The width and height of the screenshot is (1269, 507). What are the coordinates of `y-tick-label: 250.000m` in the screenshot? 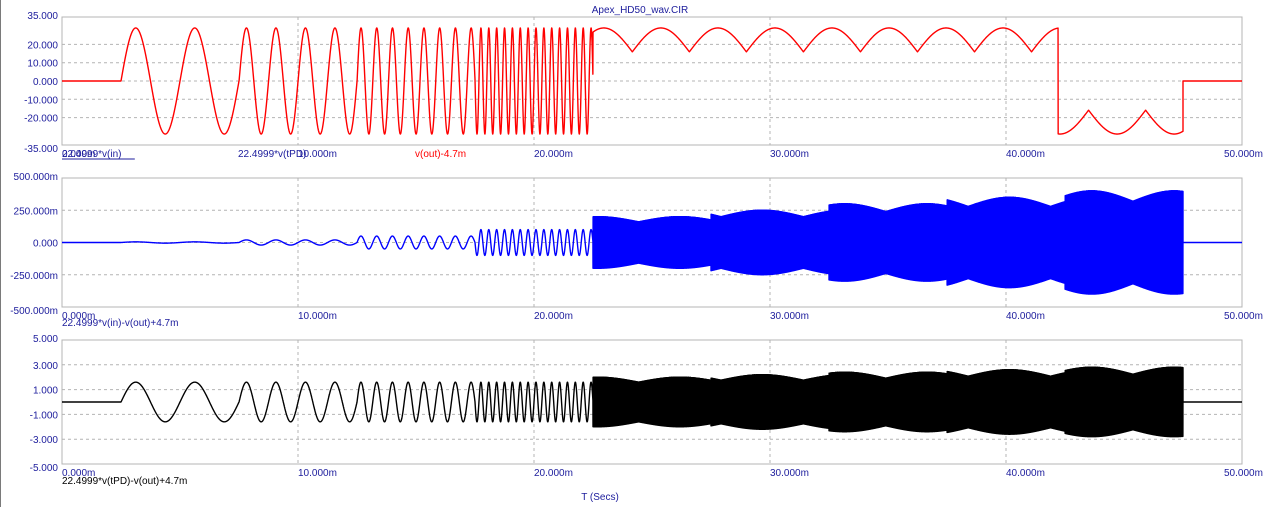 It's located at (36, 211).